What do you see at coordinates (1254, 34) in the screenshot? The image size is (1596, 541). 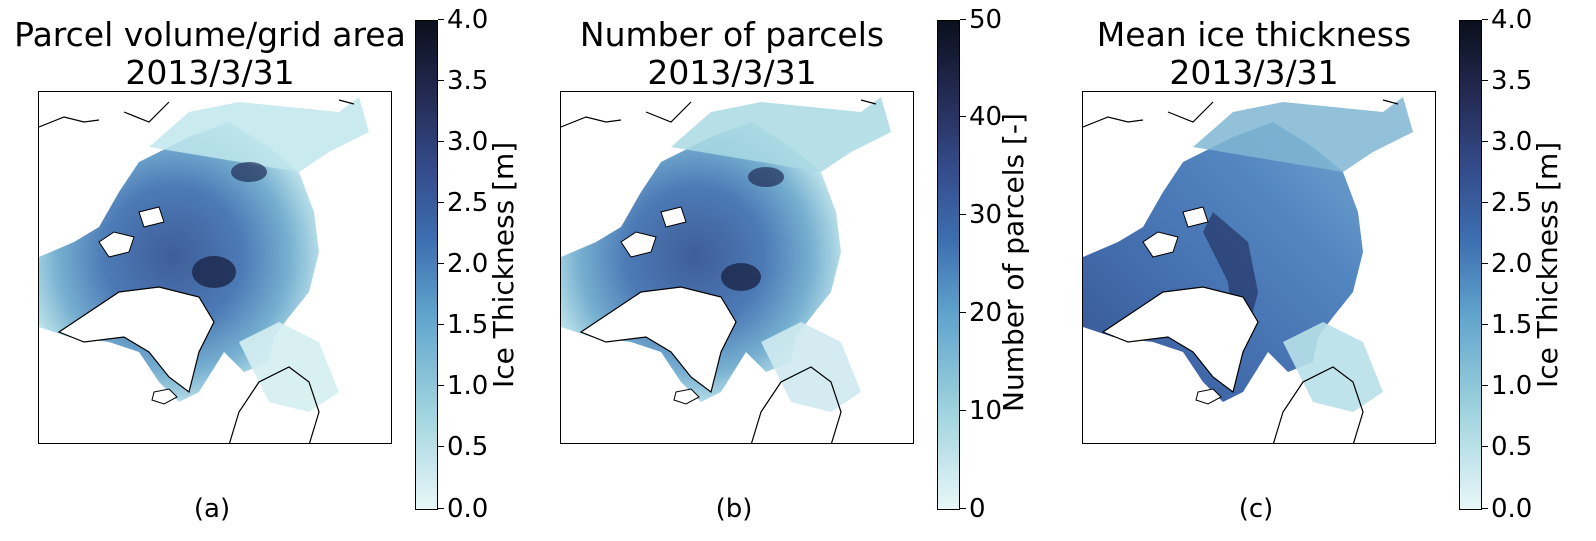 I see `title-line-1: Mean ice thickness` at bounding box center [1254, 34].